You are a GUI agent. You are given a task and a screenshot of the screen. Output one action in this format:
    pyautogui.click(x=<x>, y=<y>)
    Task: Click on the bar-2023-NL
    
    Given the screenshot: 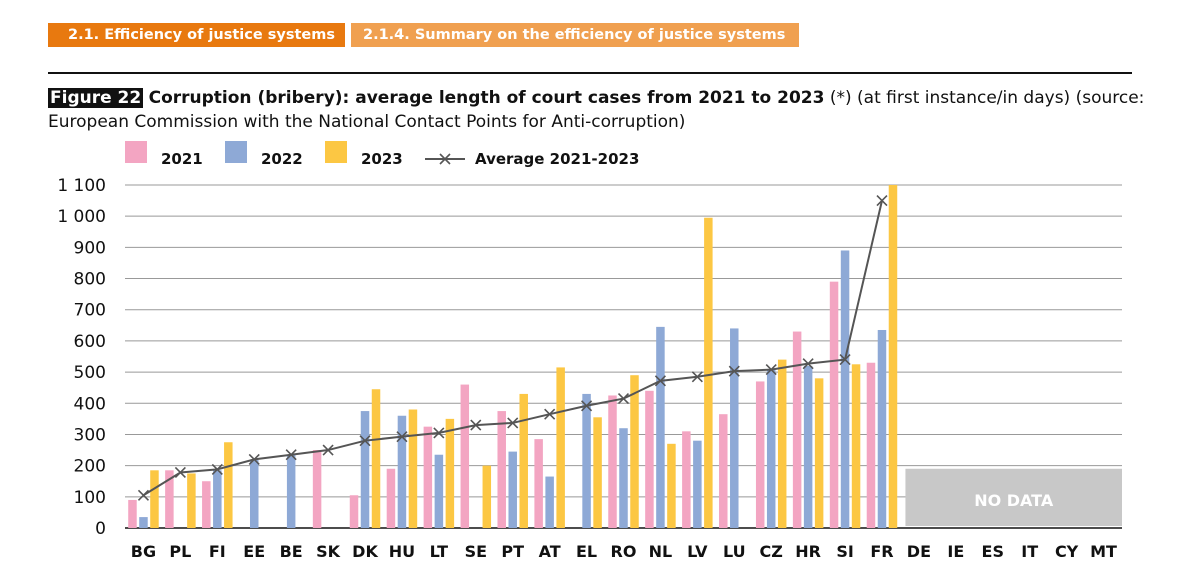 What is the action you would take?
    pyautogui.click(x=671, y=485)
    